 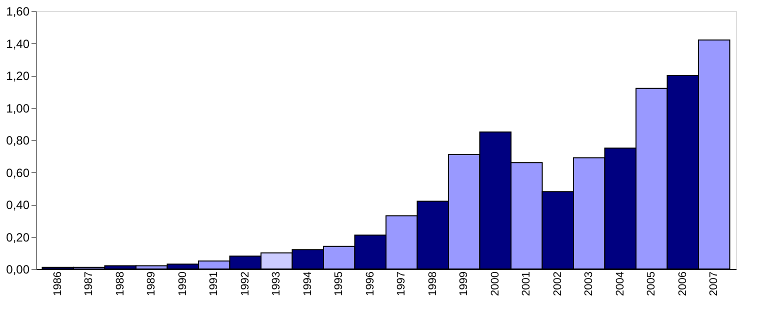 I want to click on x-tick-label: 2007, so click(x=714, y=284).